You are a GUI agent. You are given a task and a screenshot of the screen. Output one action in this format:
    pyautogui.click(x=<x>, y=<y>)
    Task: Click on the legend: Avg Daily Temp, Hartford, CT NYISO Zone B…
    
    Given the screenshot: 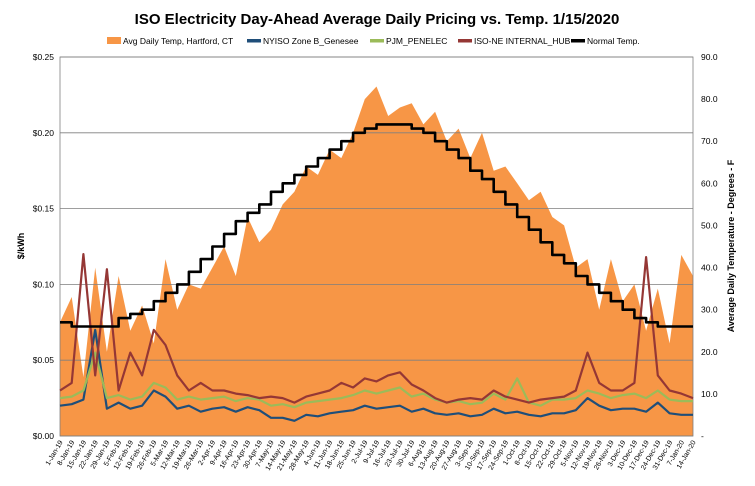 What is the action you would take?
    pyautogui.click(x=373, y=41)
    